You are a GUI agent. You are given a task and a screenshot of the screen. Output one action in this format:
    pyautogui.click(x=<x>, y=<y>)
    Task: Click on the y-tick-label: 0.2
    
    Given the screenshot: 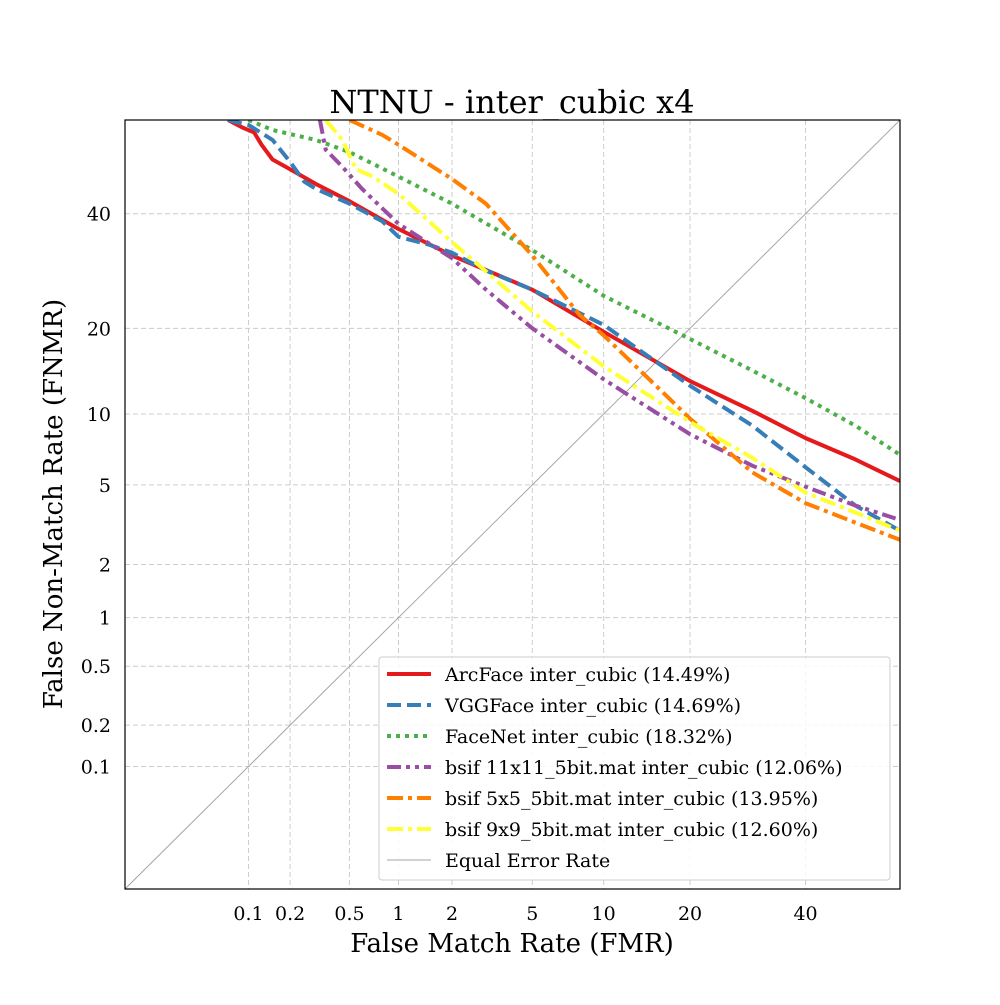 What is the action you would take?
    pyautogui.click(x=96, y=726)
    